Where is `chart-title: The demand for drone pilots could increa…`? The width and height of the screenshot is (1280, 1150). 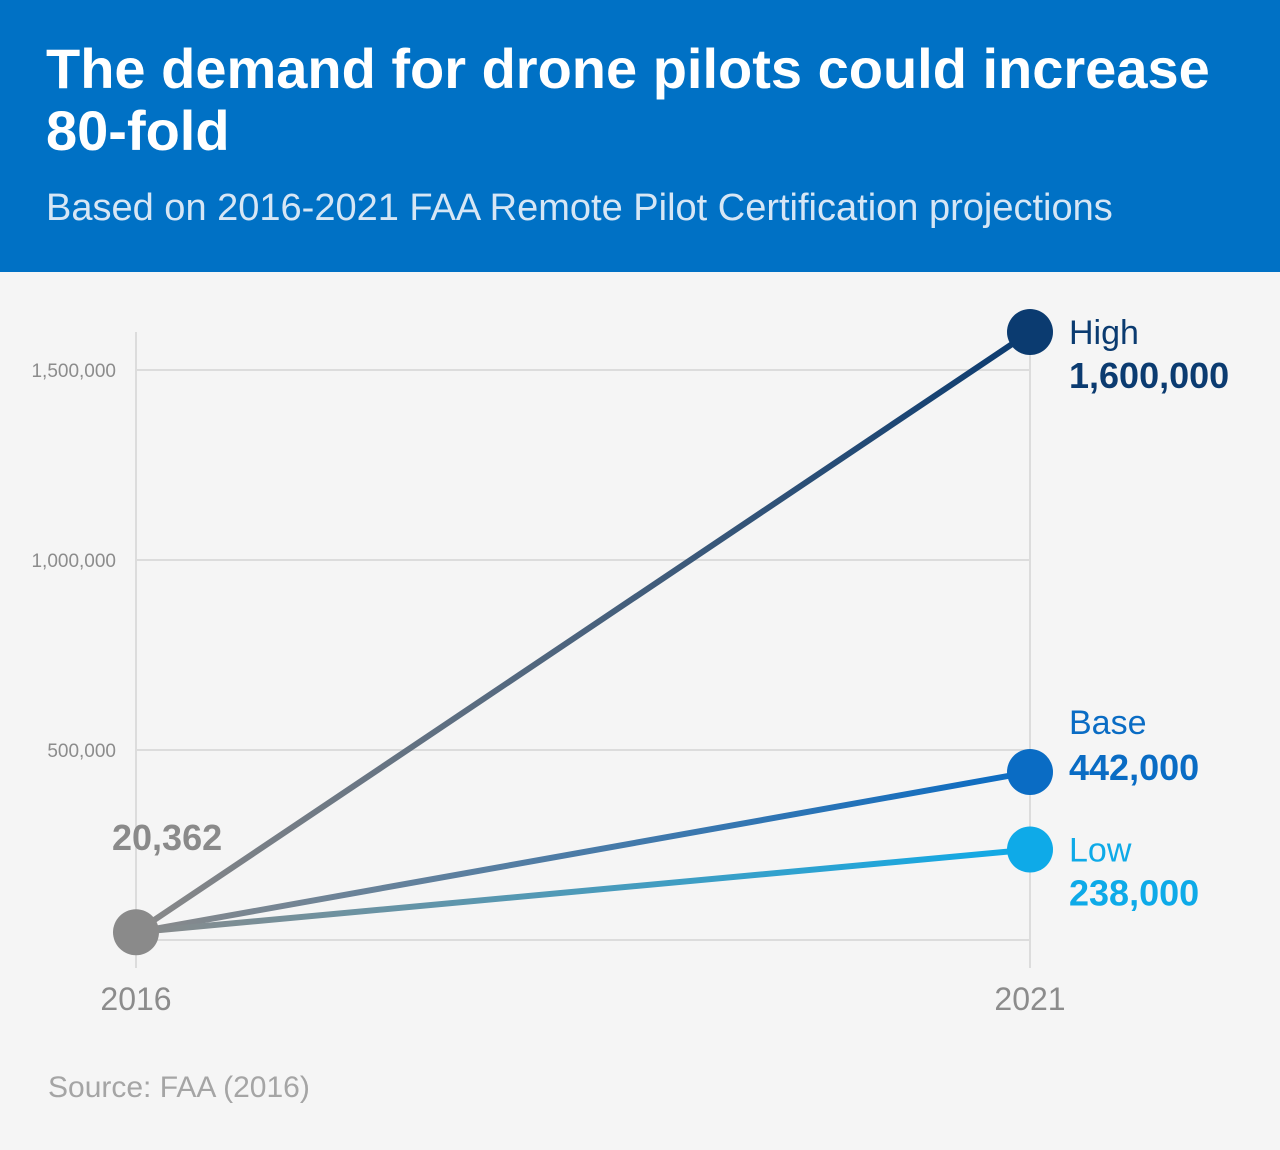
chart-title: The demand for drone pilots could increa… is located at coordinates (628, 99).